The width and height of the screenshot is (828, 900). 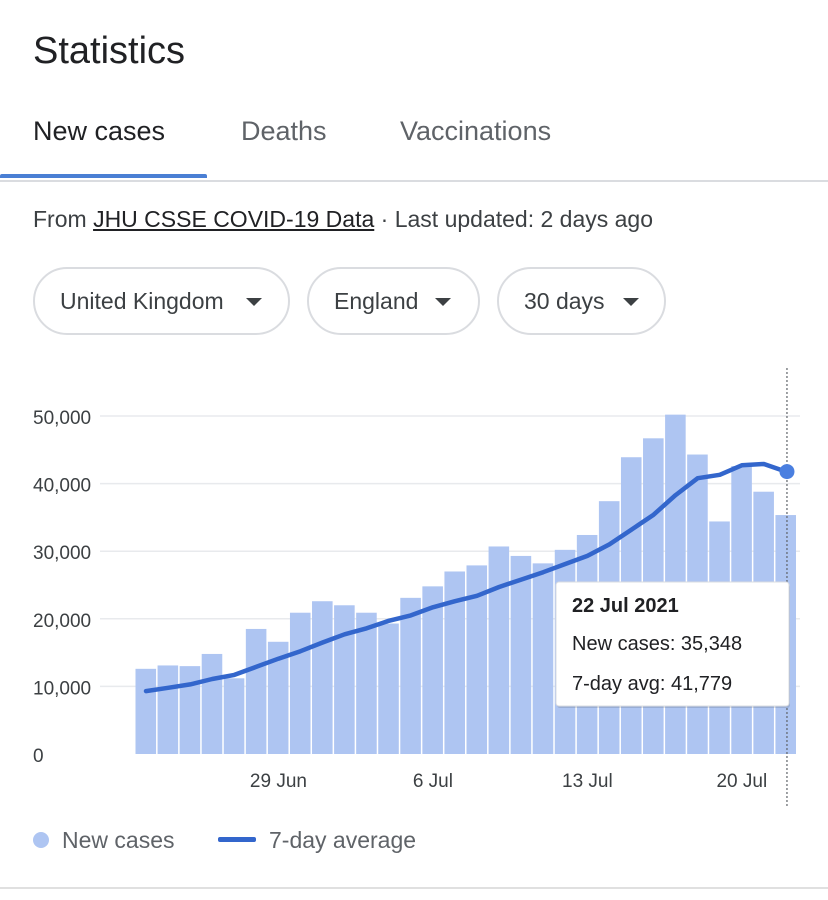 What do you see at coordinates (376, 301) in the screenshot?
I see `subregion-dropdown-value: England` at bounding box center [376, 301].